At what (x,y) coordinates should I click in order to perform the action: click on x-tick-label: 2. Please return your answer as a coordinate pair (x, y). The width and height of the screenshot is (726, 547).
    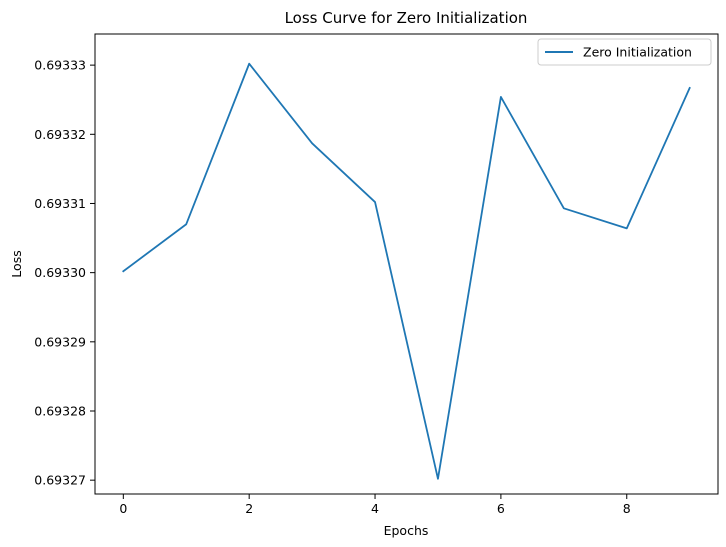
    Looking at the image, I should click on (249, 508).